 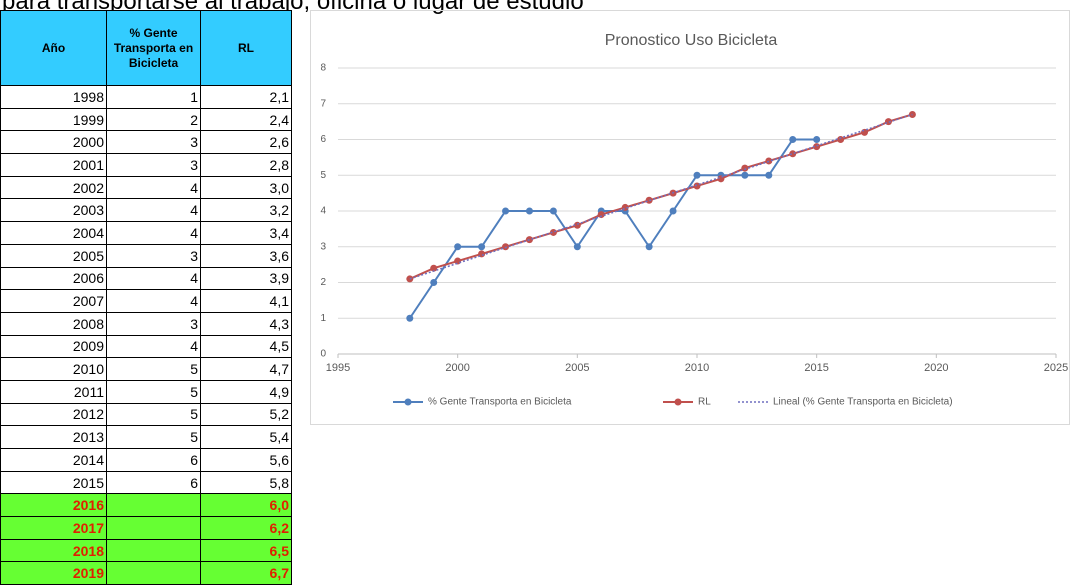 I want to click on table-cell: 2013, so click(x=53, y=437).